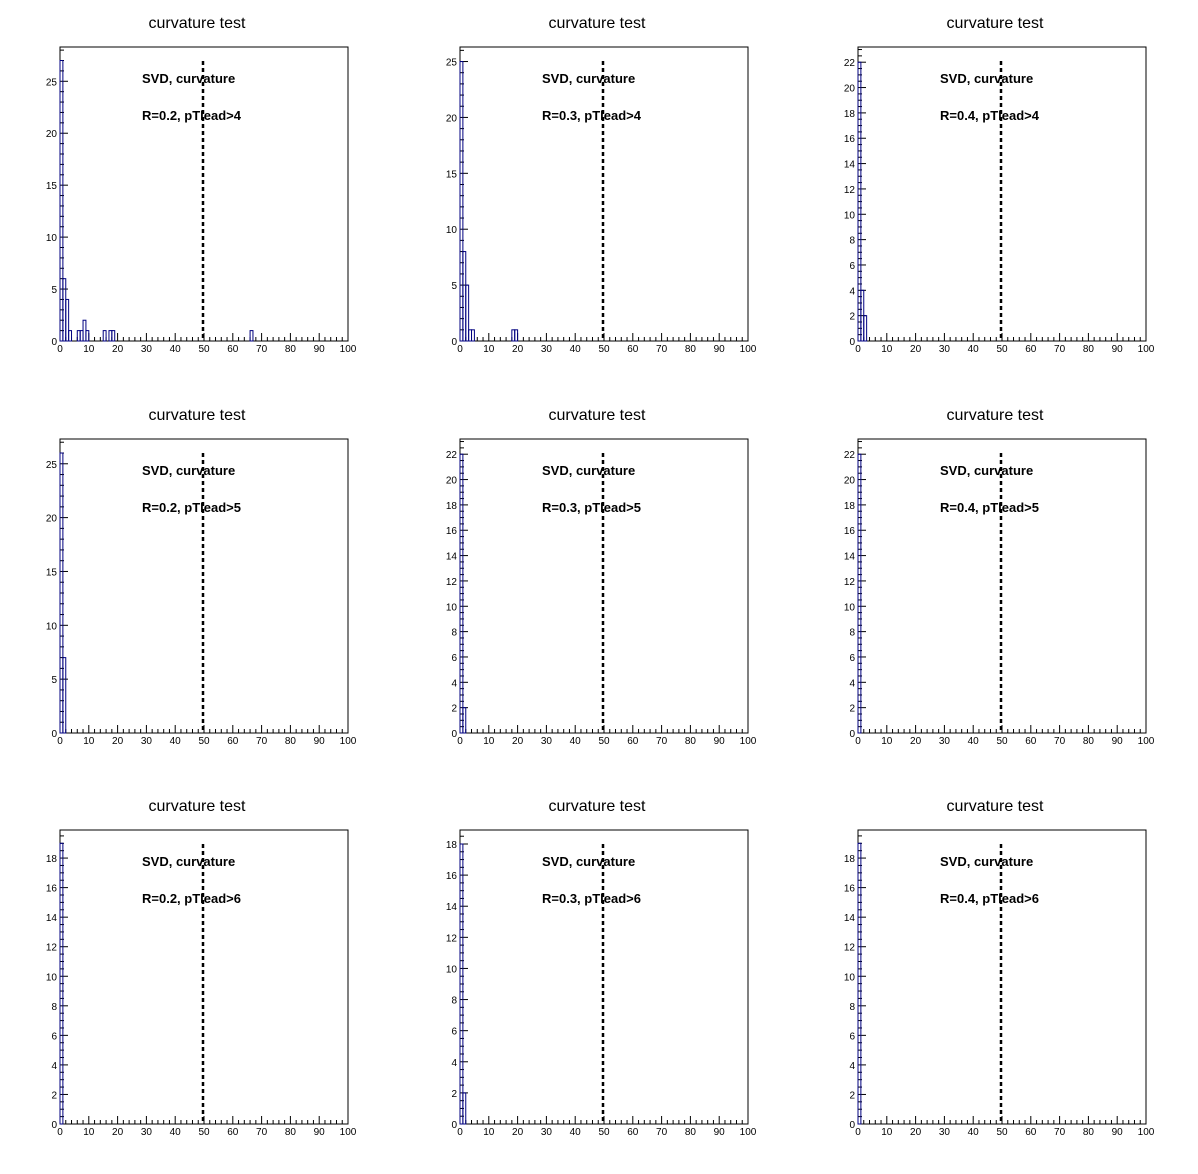  Describe the element at coordinates (452, 455) in the screenshot. I see `y-tick-label: 22` at that location.